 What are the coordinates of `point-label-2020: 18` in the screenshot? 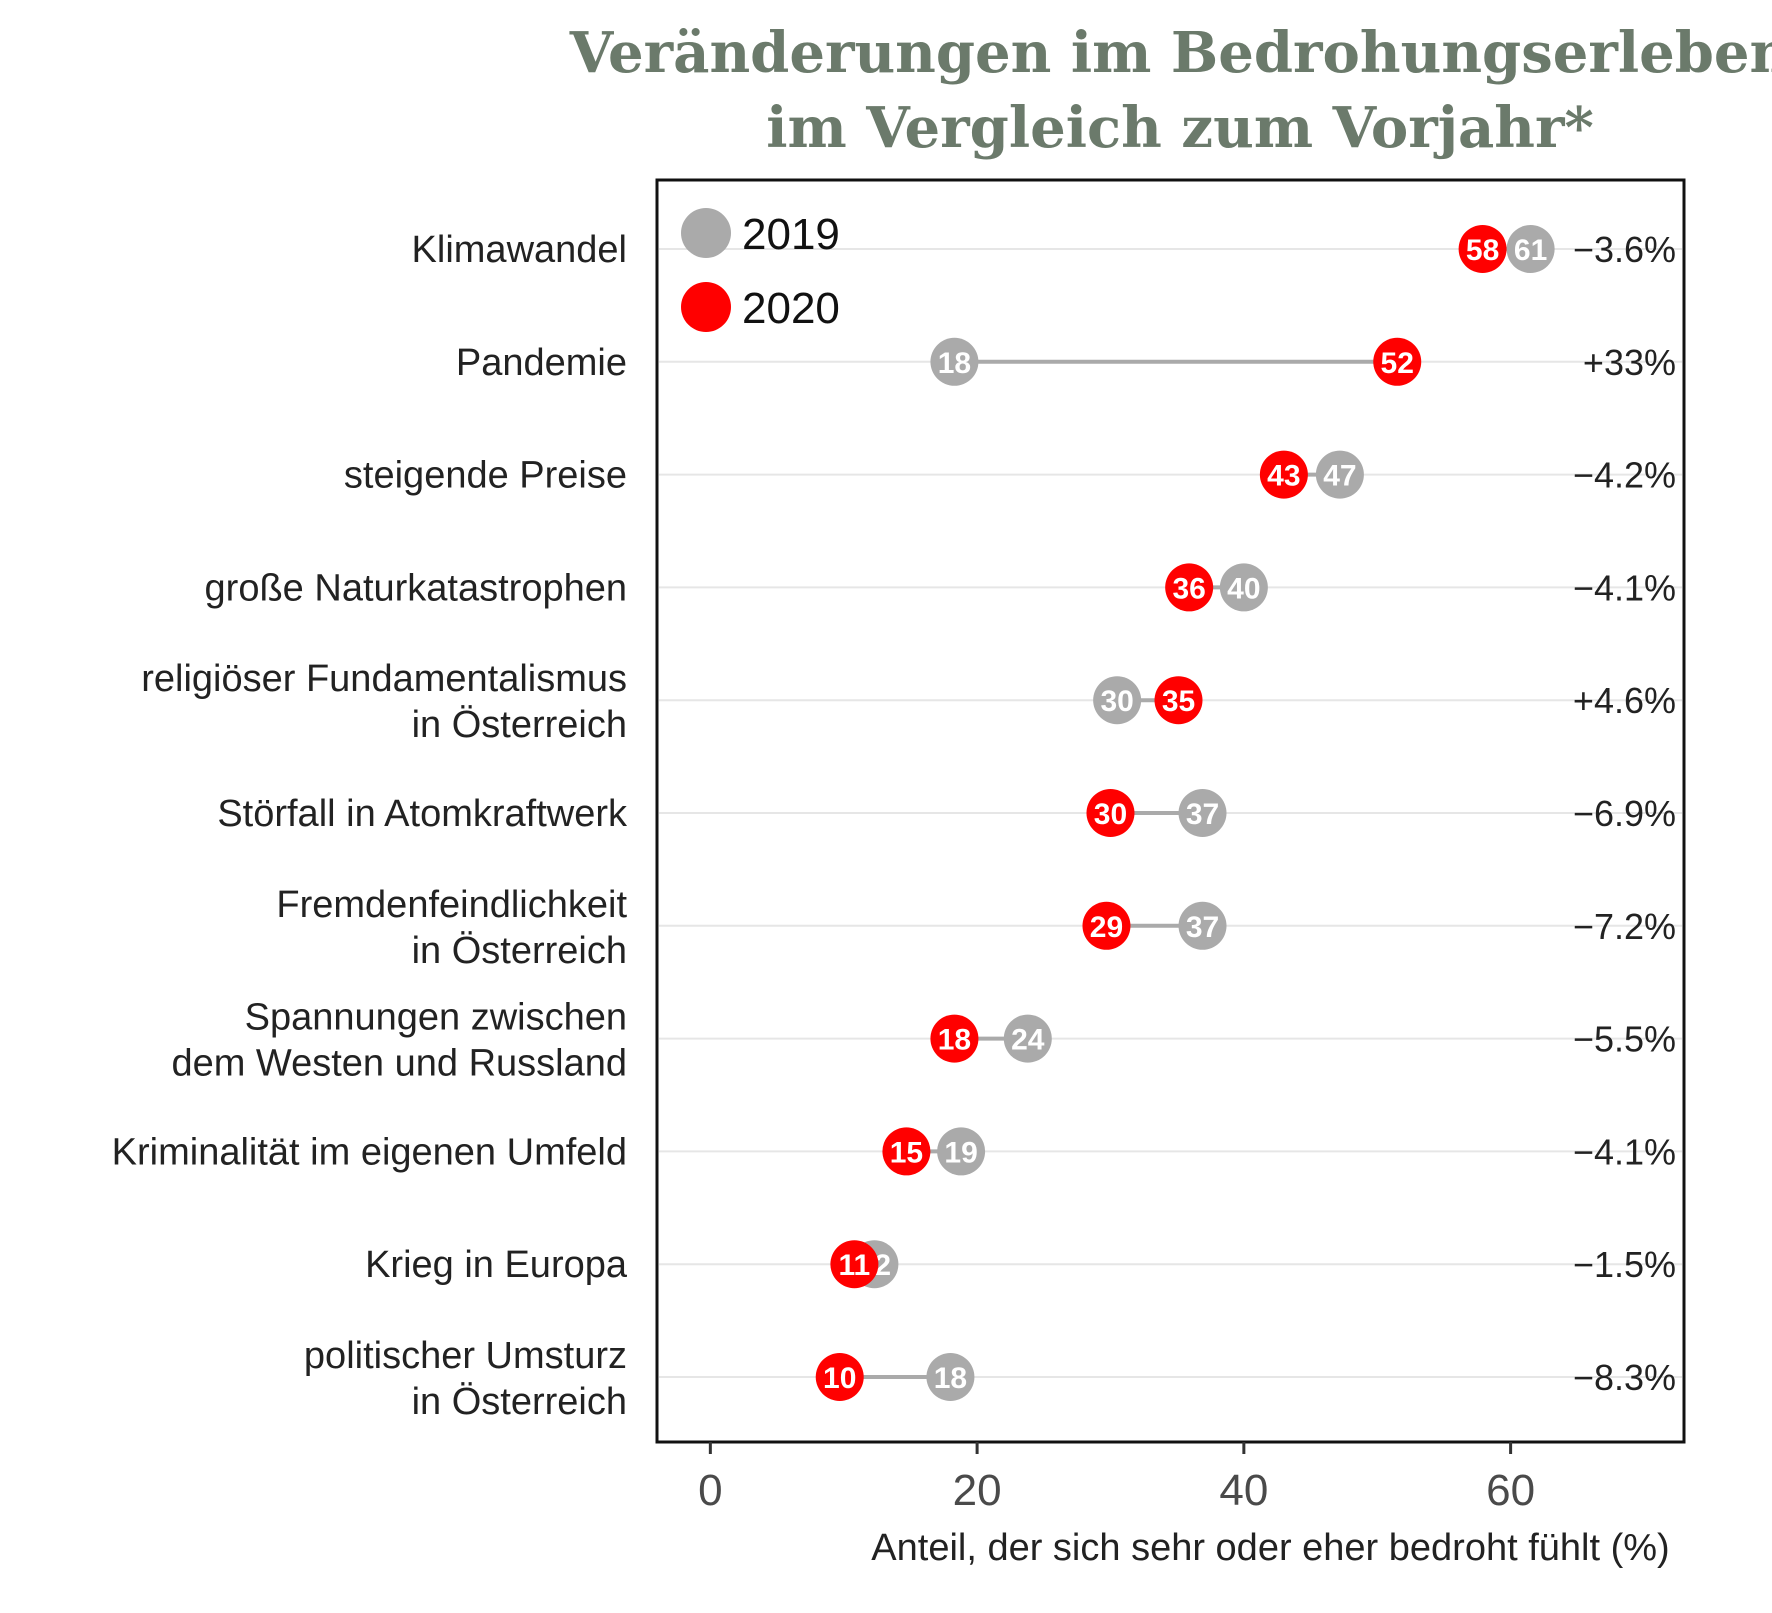 It's located at (954, 1040).